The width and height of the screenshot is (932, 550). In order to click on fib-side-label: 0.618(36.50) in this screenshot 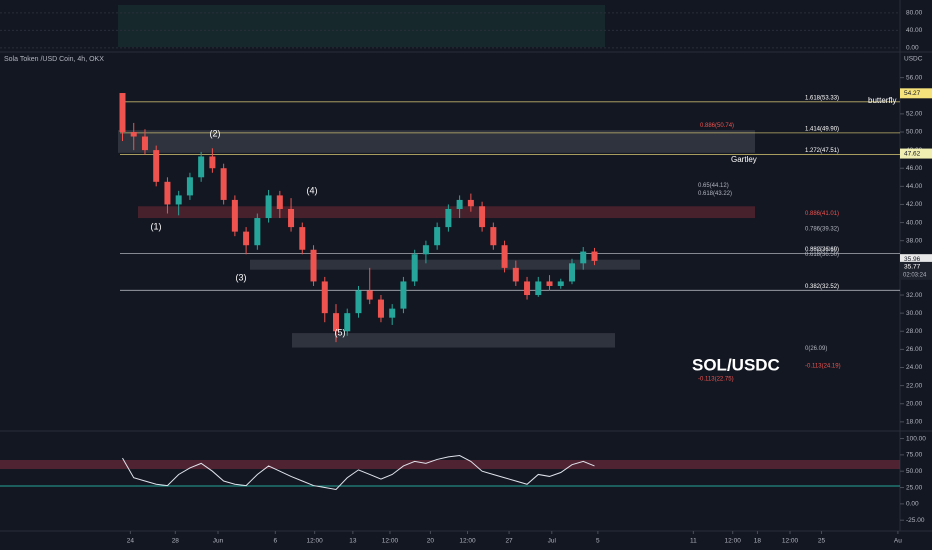, I will do `click(822, 255)`.